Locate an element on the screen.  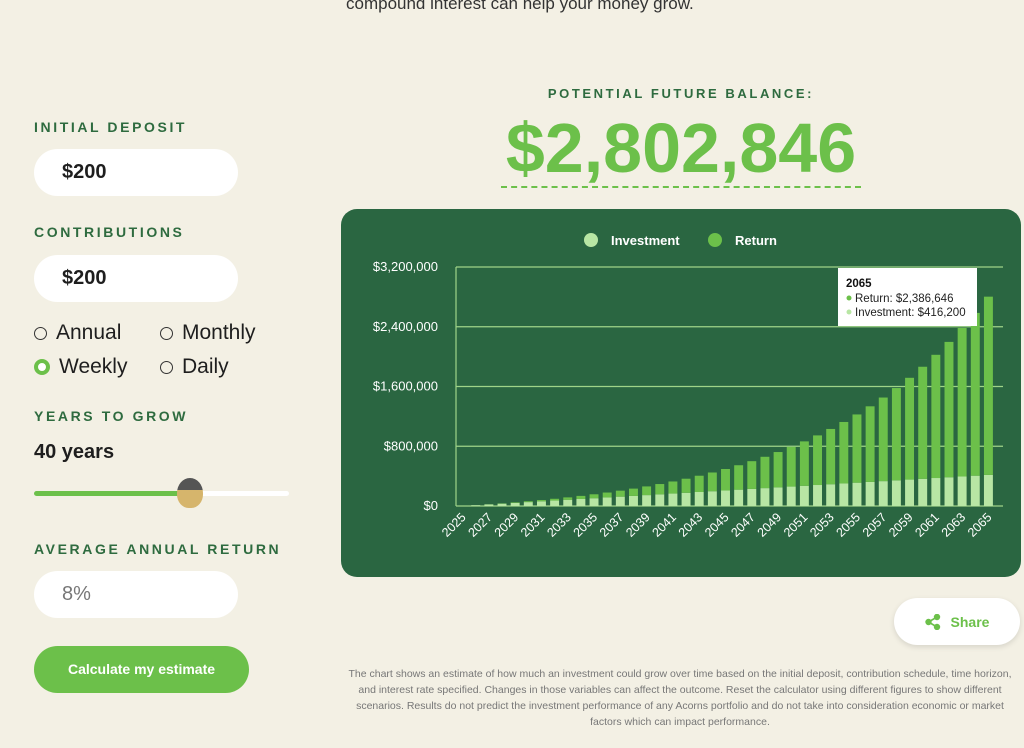
tooltip-dot is located at coordinates (849, 312).